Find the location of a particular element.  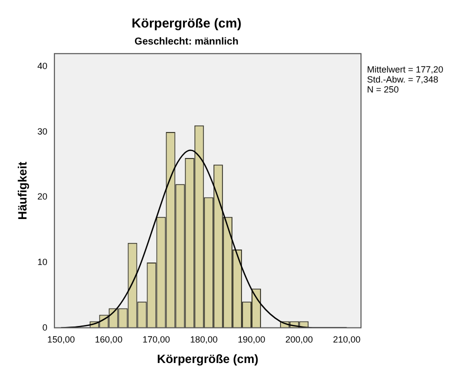

y-tick-label: 0 is located at coordinates (45, 327).